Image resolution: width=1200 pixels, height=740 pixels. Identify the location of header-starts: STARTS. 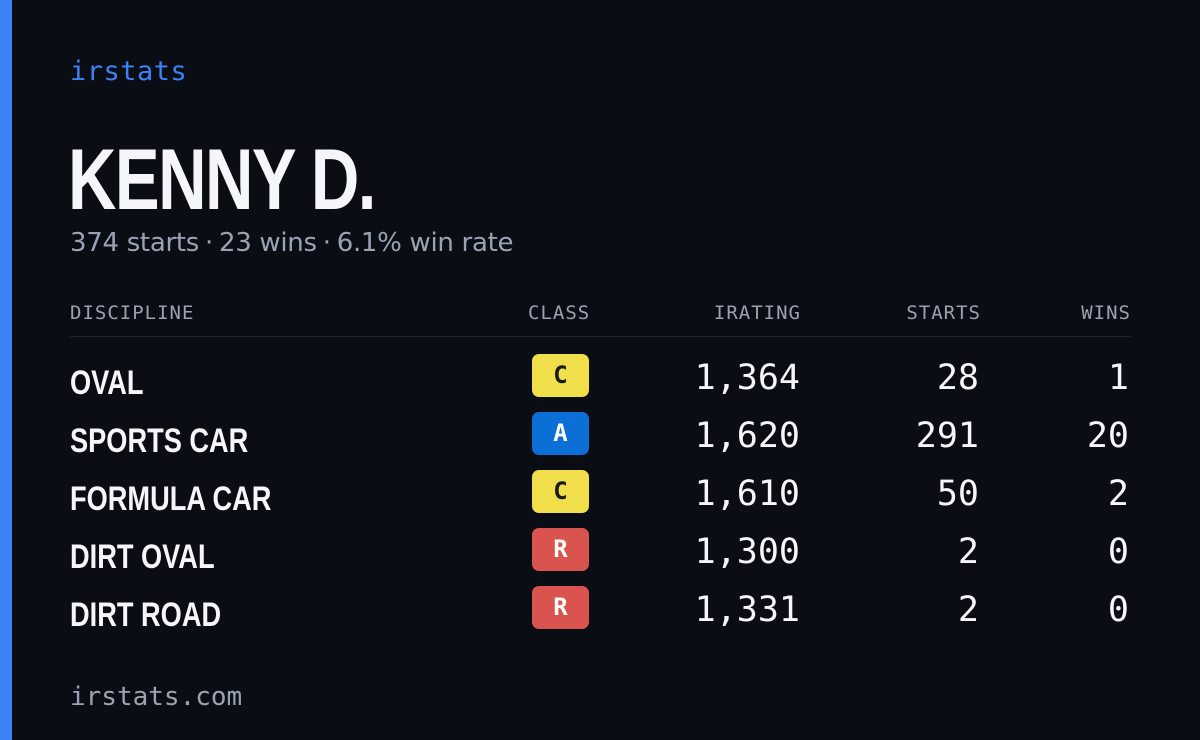
(943, 313).